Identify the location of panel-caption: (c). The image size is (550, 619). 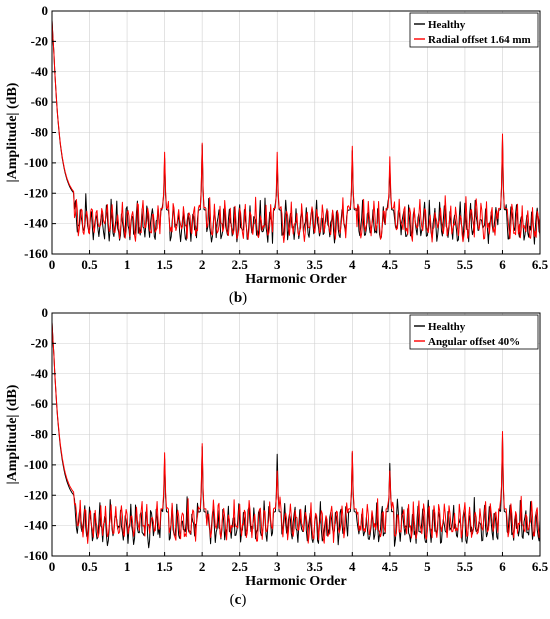
(238, 600).